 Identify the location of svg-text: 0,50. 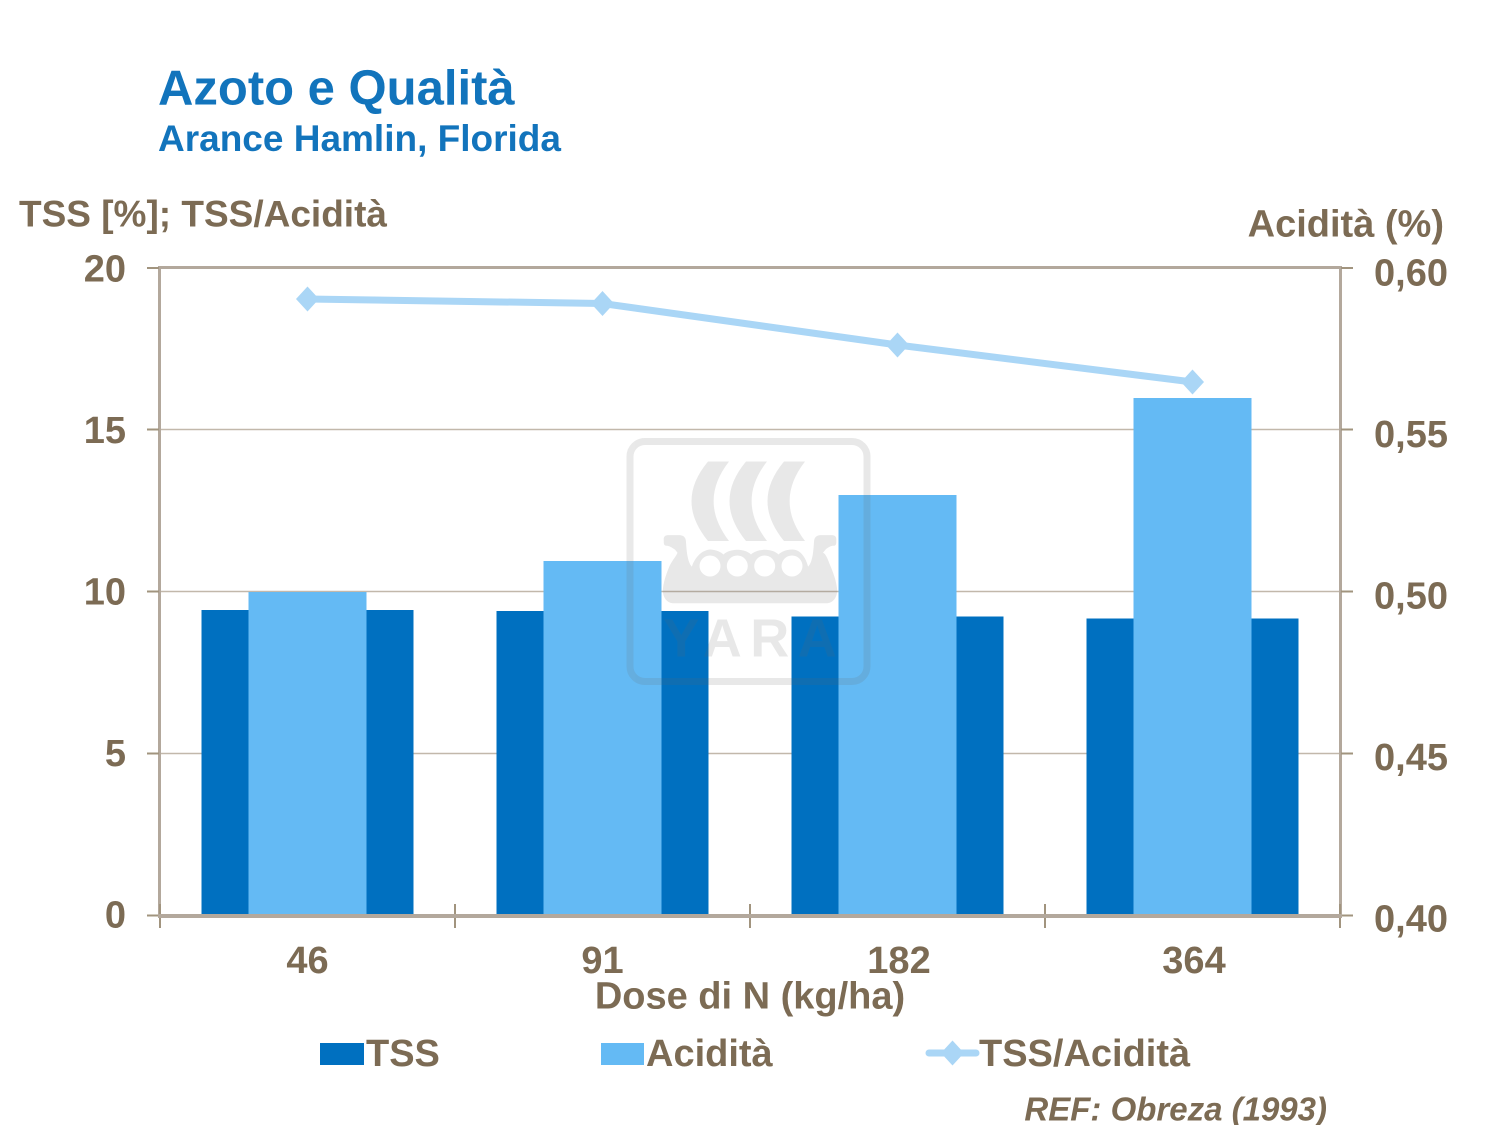
(1411, 597).